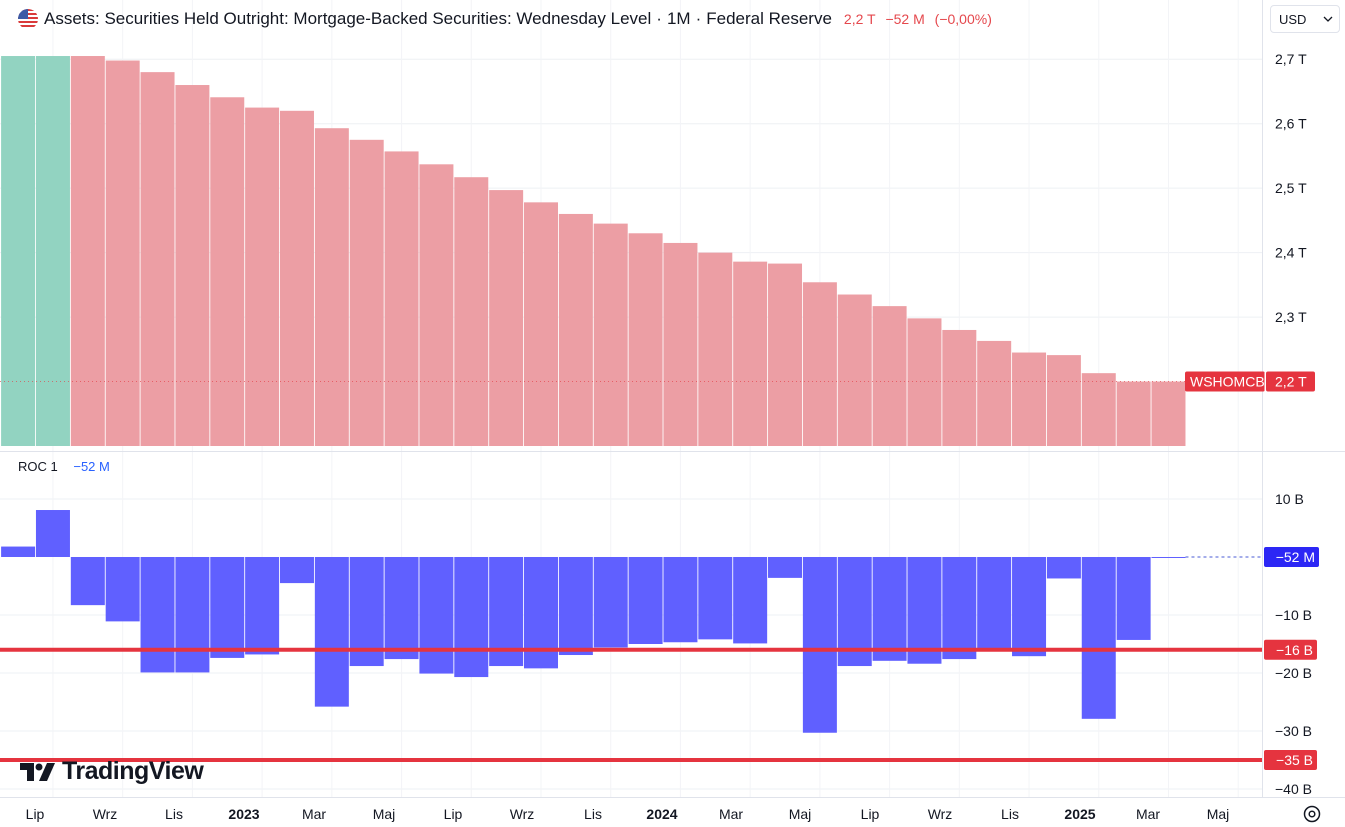  I want to click on roc-name: ROC 1, so click(38, 466).